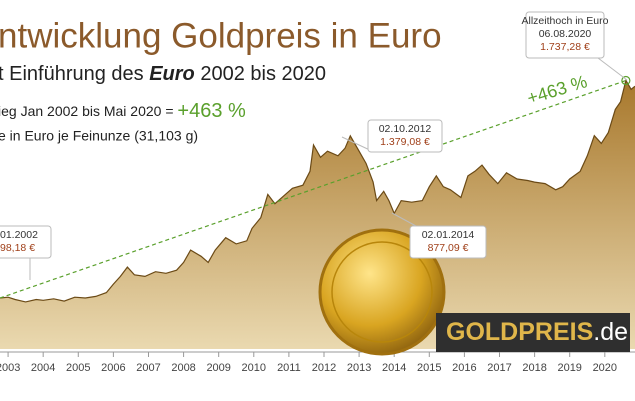 Image resolution: width=635 pixels, height=401 pixels. What do you see at coordinates (534, 368) in the screenshot?
I see `x-tick-label: 2018` at bounding box center [534, 368].